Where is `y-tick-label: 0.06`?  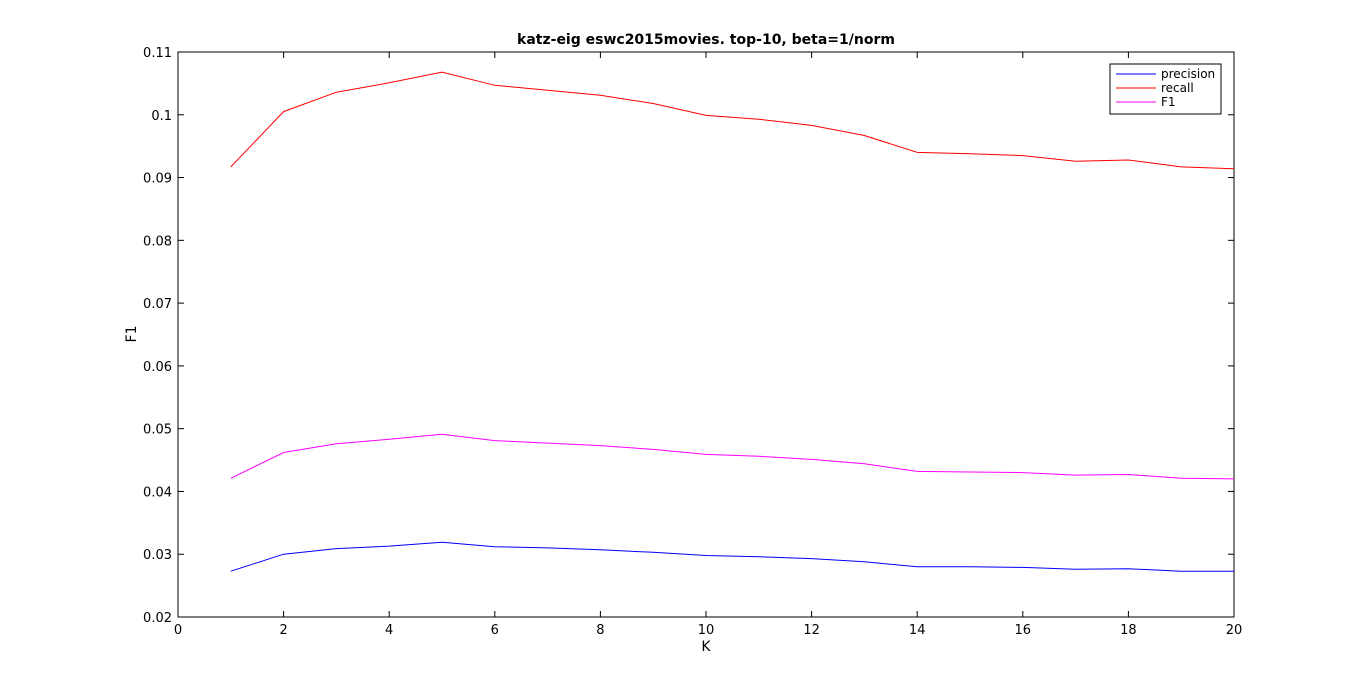
y-tick-label: 0.06 is located at coordinates (157, 367).